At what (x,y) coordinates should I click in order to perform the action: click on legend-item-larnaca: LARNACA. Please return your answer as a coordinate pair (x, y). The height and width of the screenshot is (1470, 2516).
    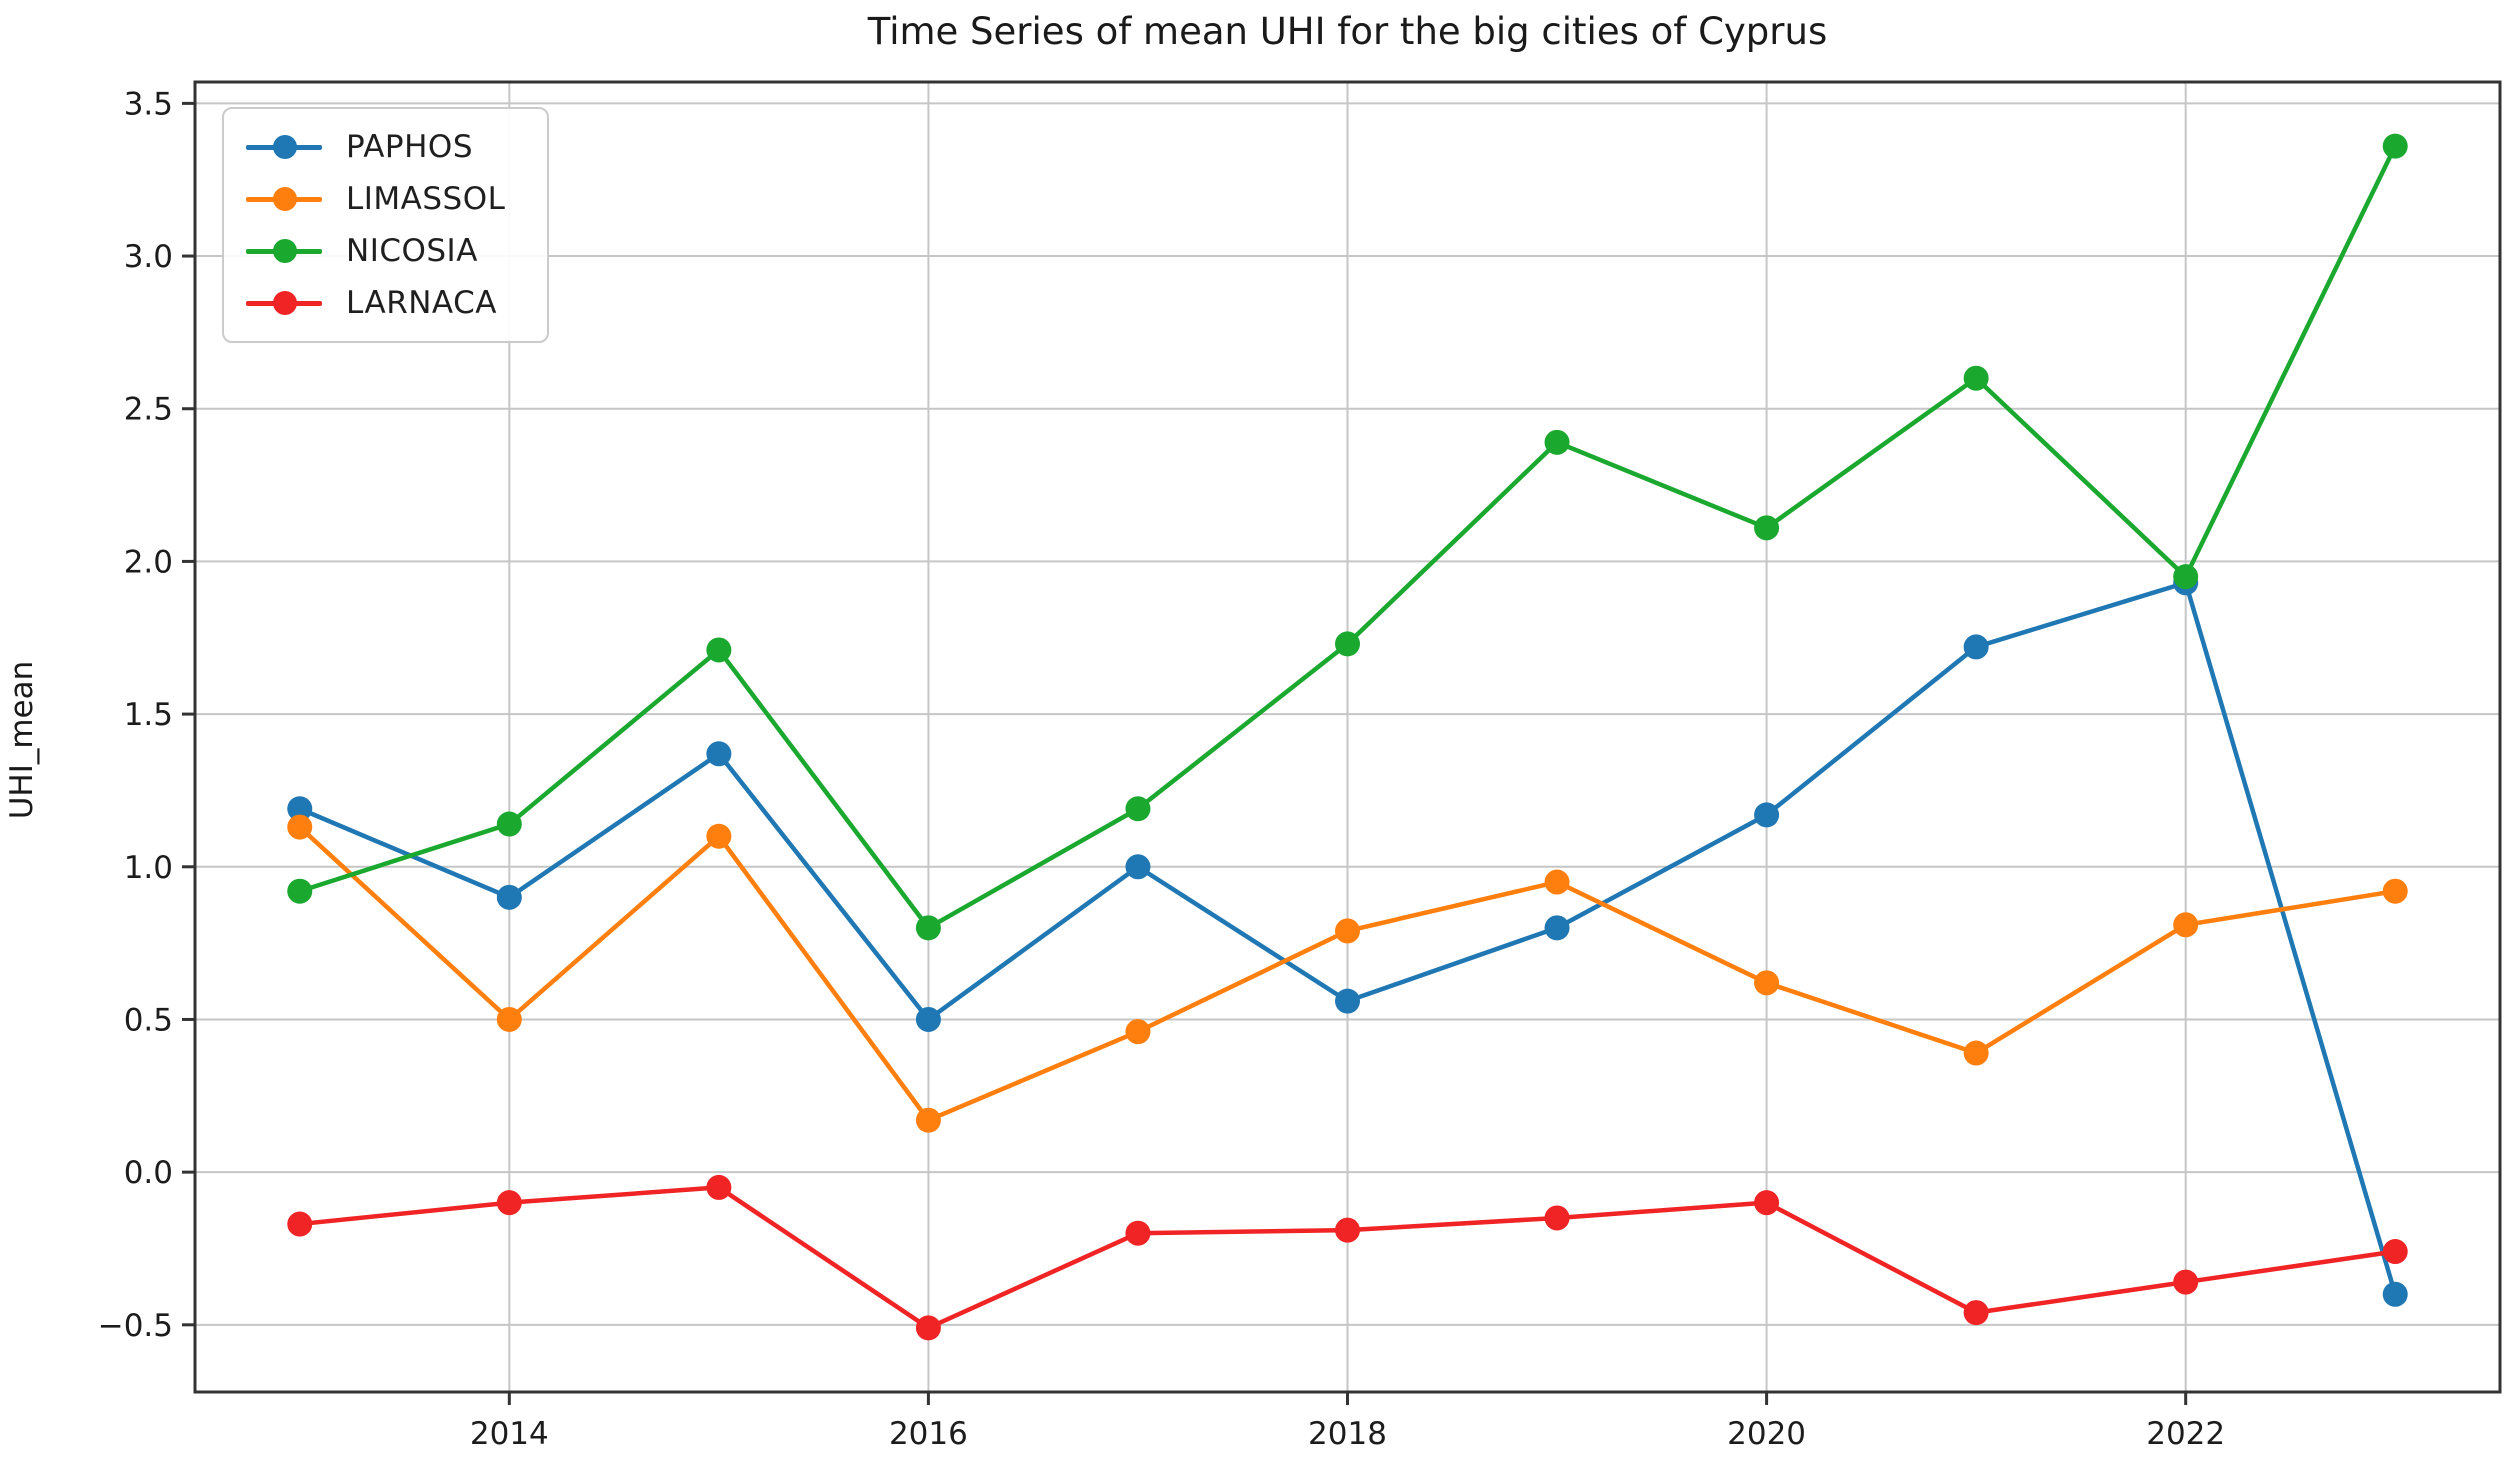
    Looking at the image, I should click on (375, 303).